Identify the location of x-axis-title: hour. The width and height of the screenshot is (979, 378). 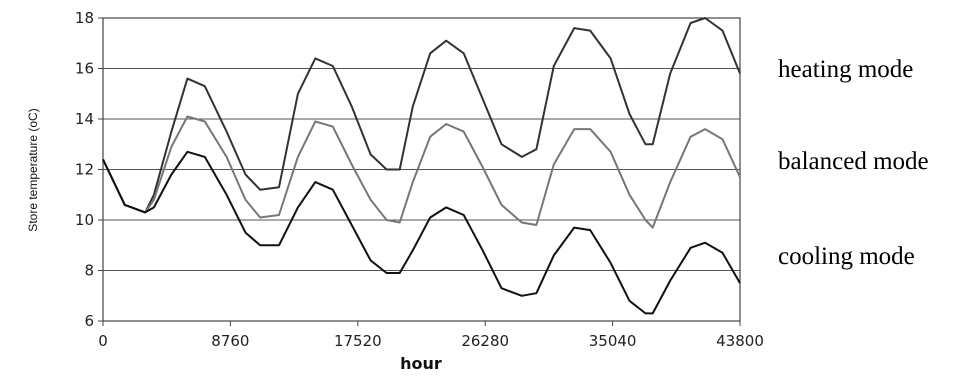
(421, 363).